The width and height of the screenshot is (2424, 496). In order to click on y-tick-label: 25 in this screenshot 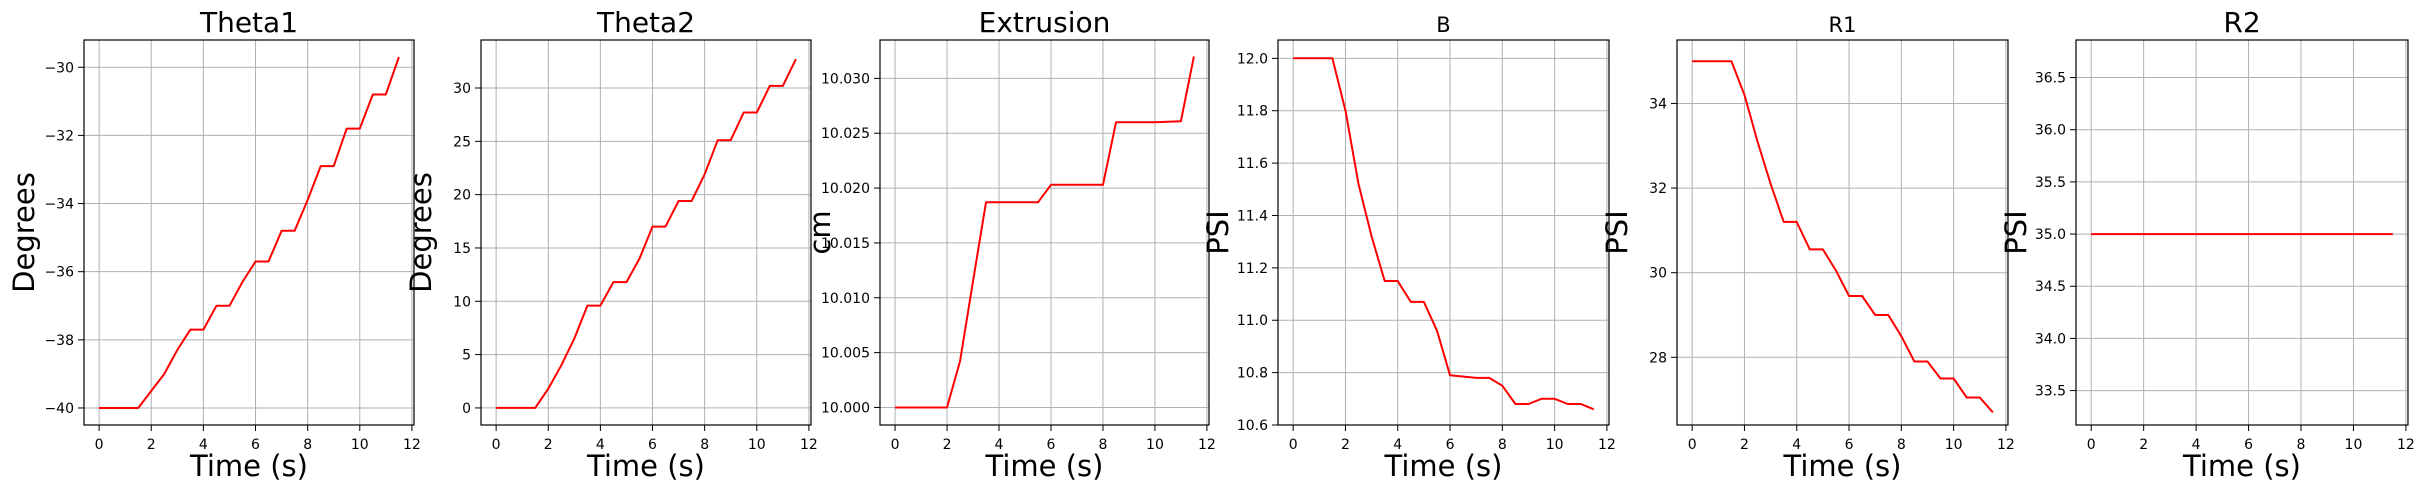, I will do `click(462, 142)`.